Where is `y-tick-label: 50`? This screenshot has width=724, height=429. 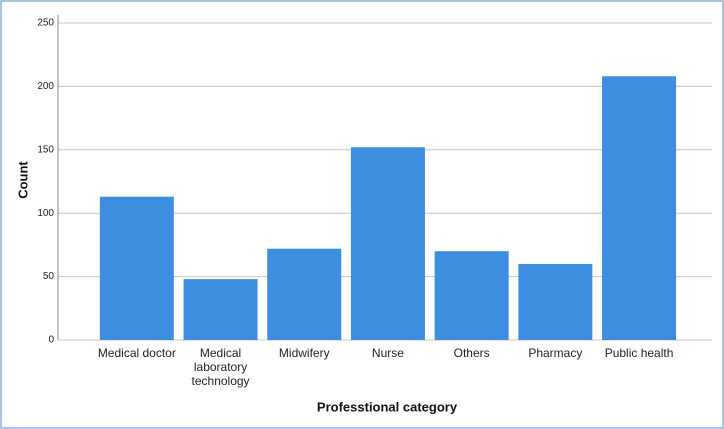 y-tick-label: 50 is located at coordinates (49, 276).